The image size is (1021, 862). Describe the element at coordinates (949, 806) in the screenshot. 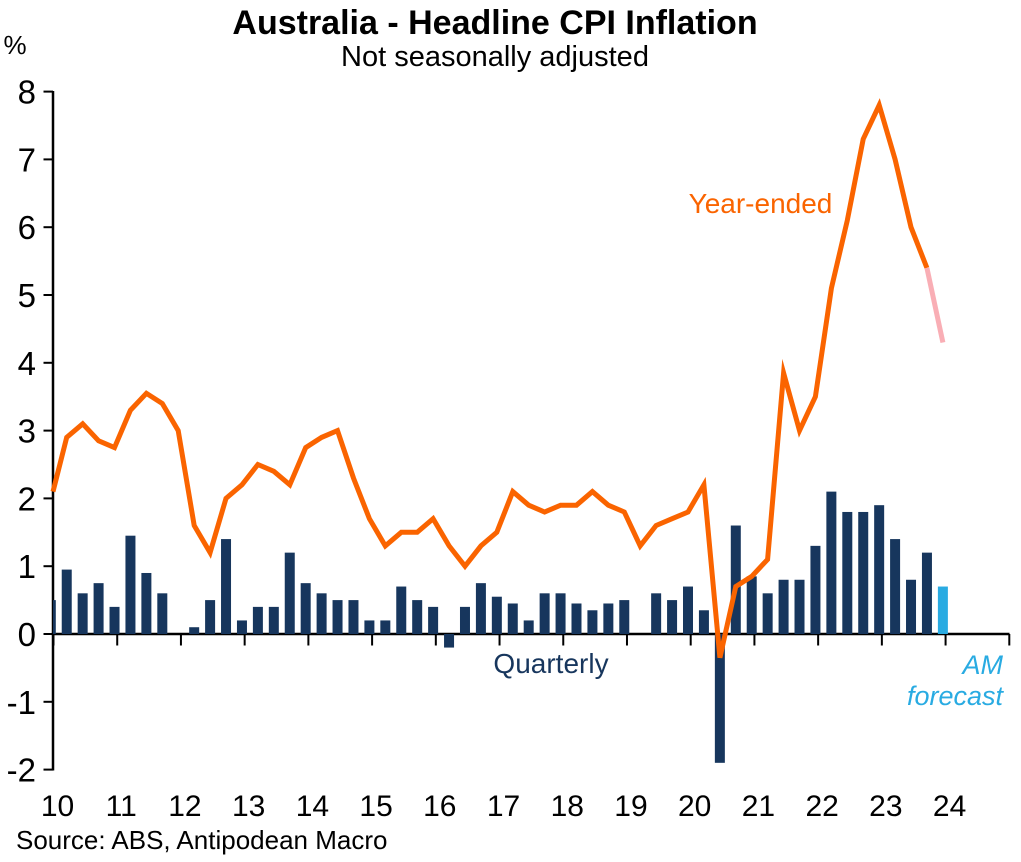

I see `x-axis-tick-label: 24` at that location.